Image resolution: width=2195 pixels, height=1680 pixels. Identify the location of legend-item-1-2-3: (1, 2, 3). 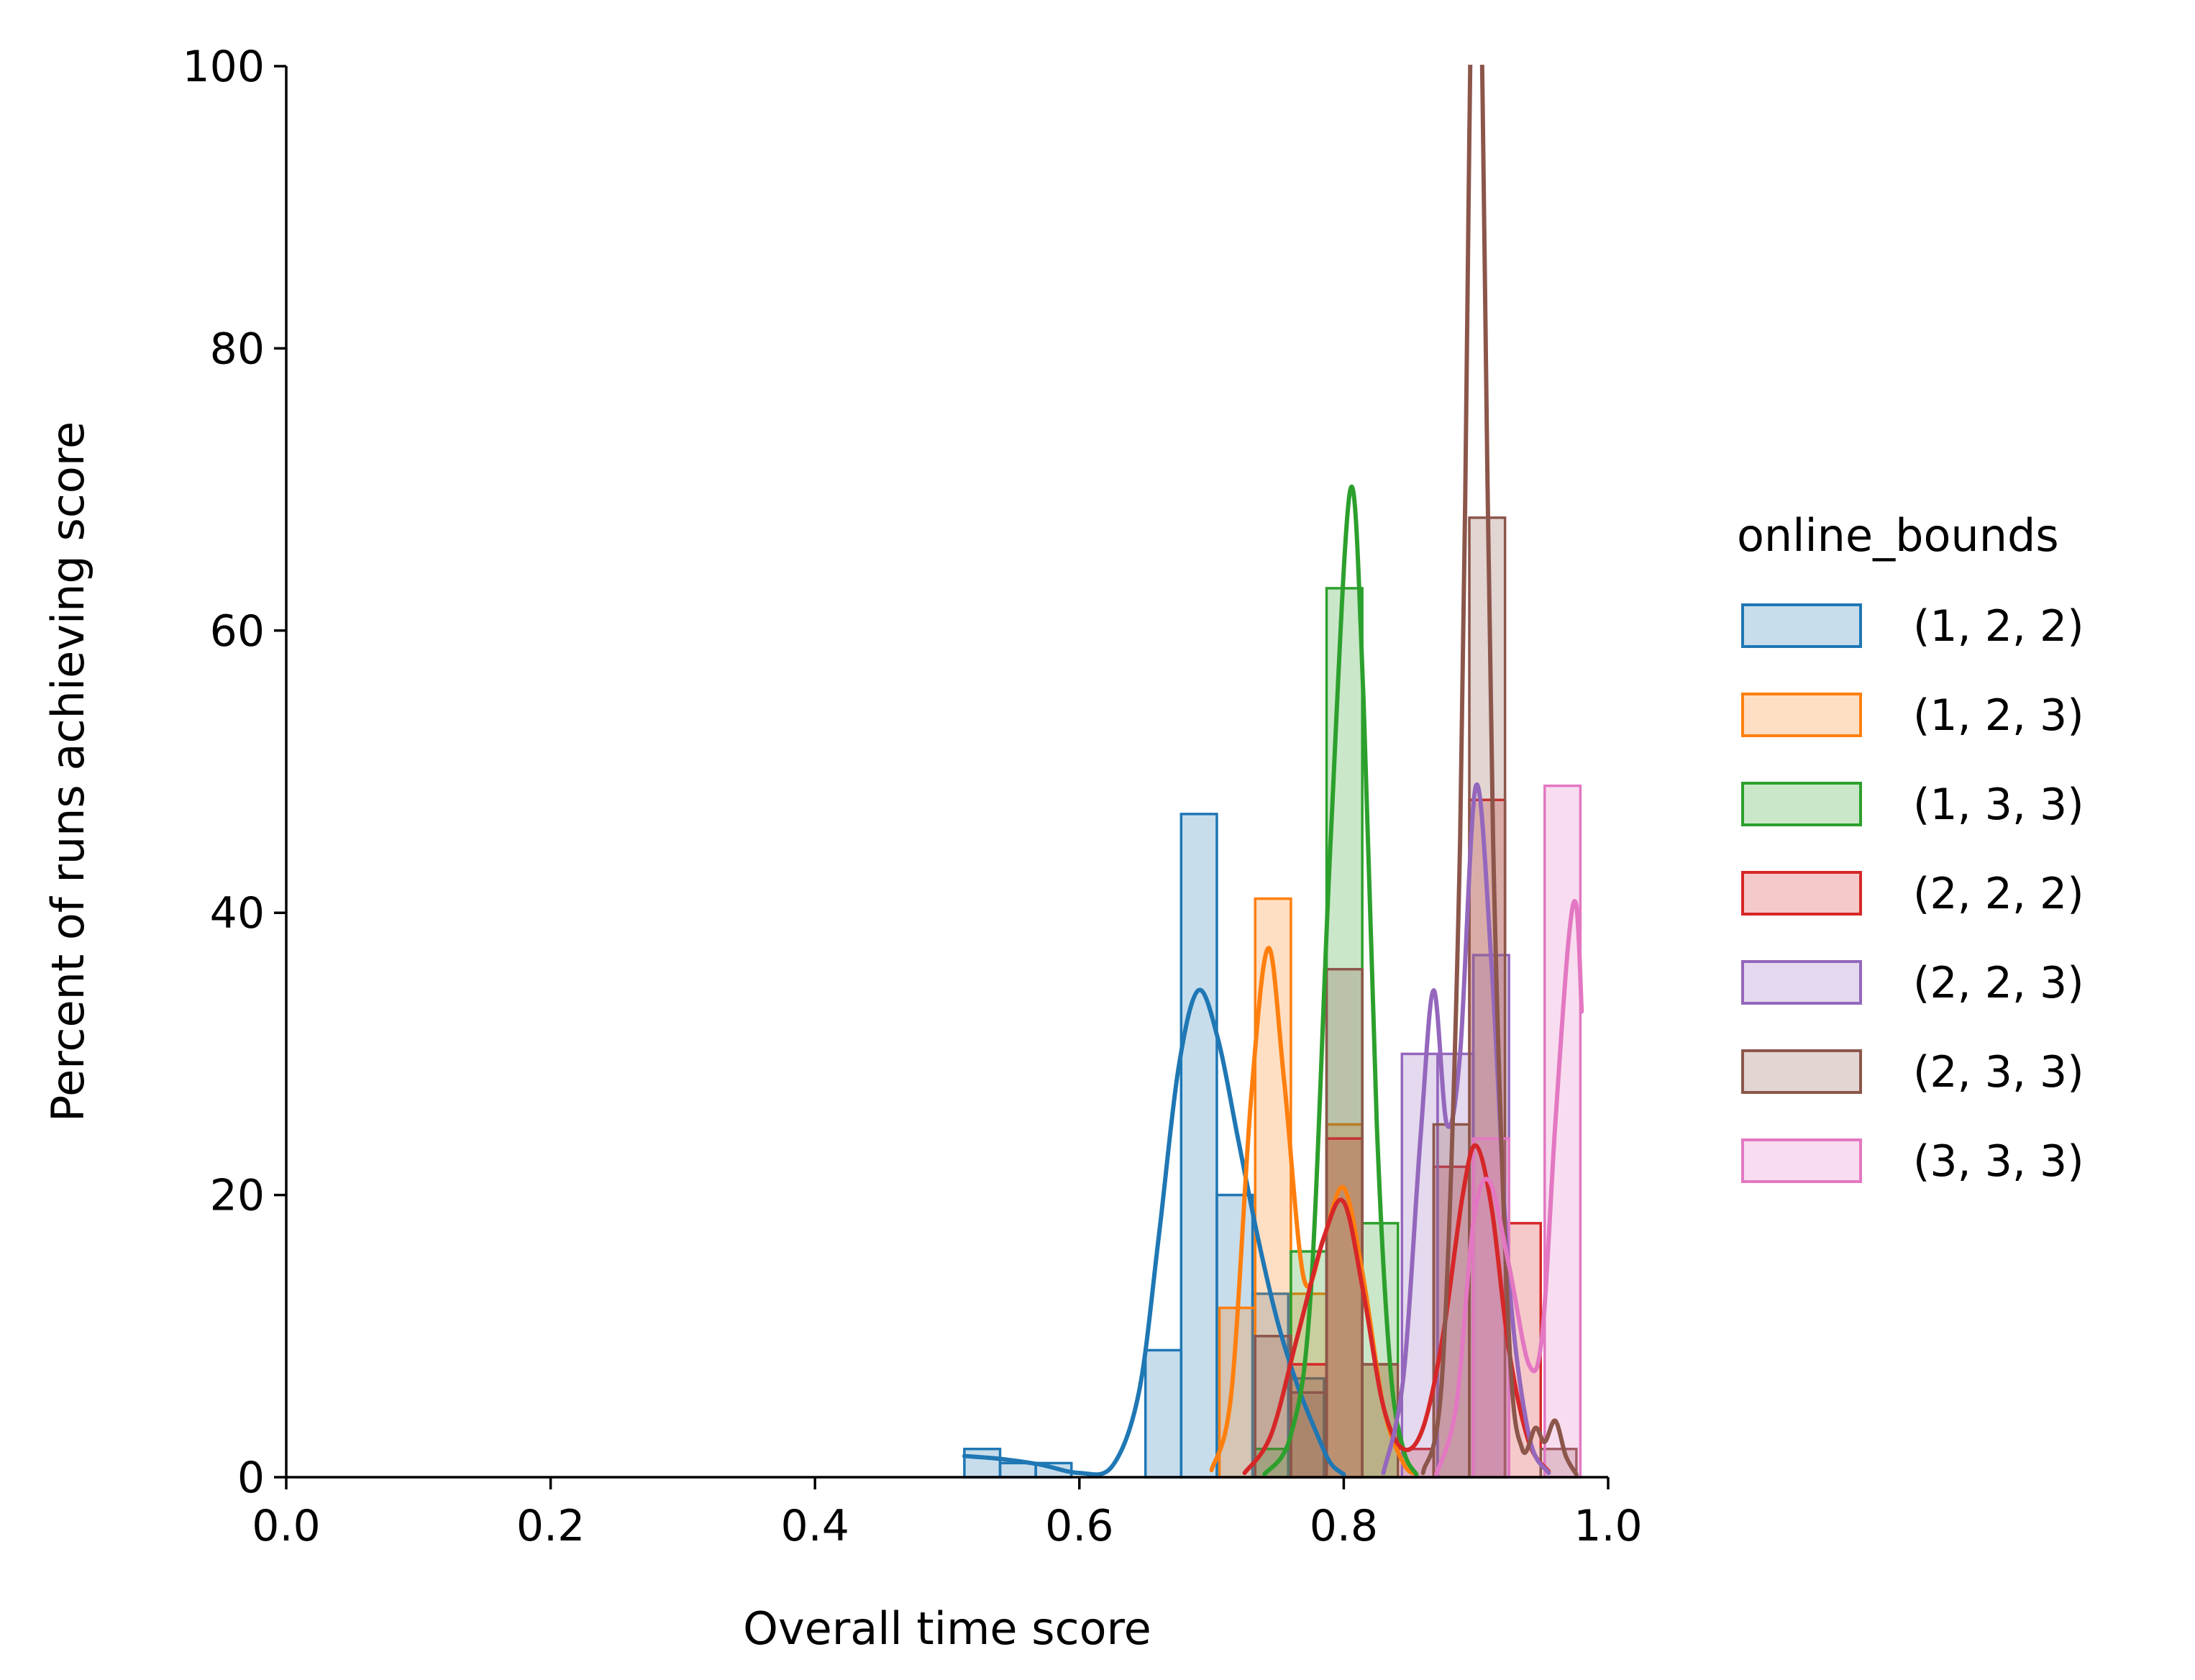
(1912, 715).